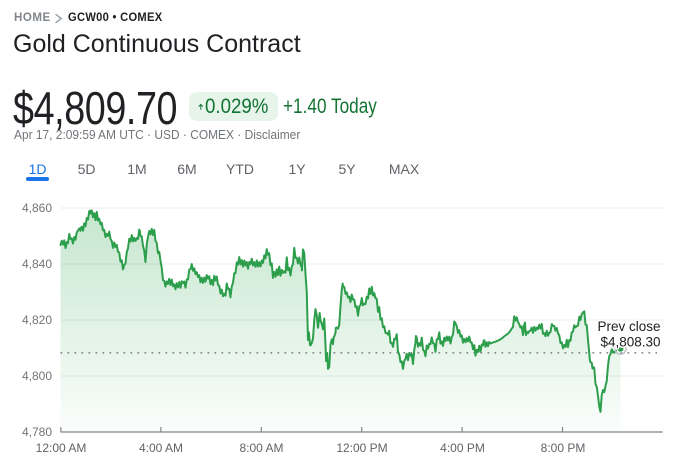 The height and width of the screenshot is (466, 685). I want to click on svg-text: 12:00 PM, so click(361, 448).